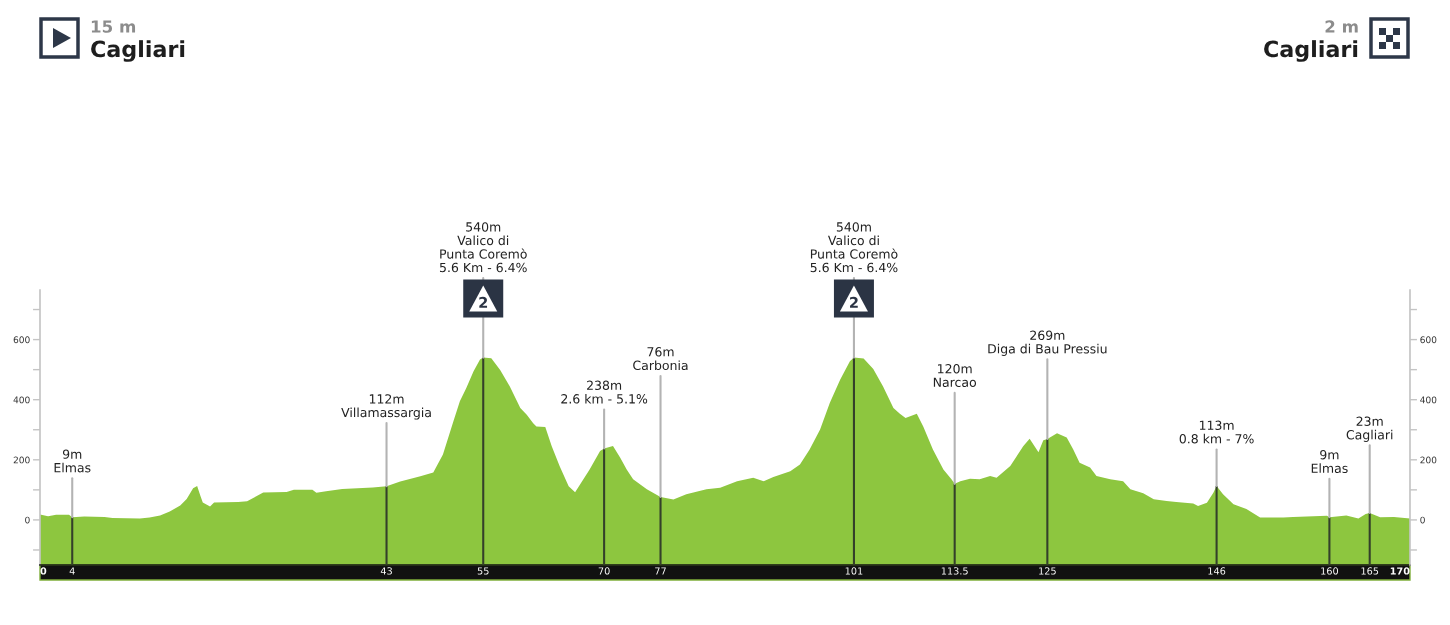 The width and height of the screenshot is (1450, 625). I want to click on y2-tick-label: 200, so click(1428, 460).